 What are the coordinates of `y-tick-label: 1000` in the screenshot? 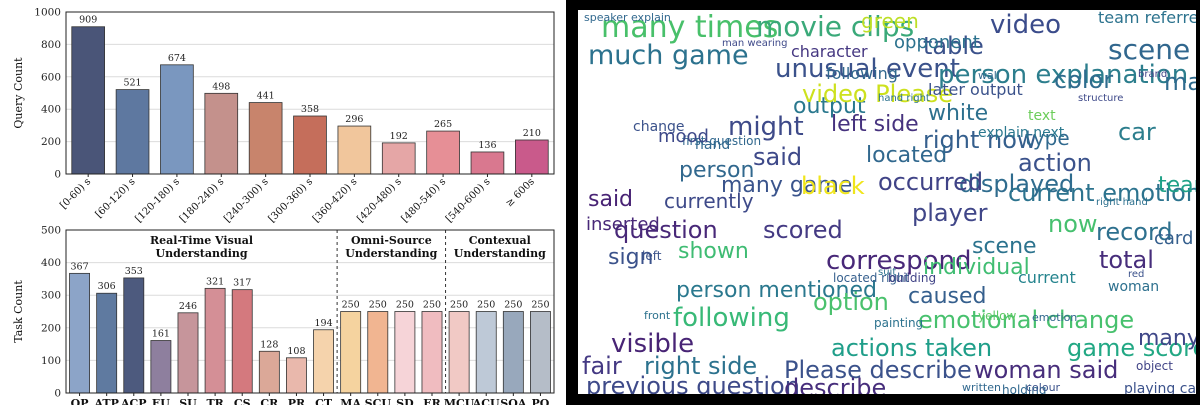 It's located at (47, 13).